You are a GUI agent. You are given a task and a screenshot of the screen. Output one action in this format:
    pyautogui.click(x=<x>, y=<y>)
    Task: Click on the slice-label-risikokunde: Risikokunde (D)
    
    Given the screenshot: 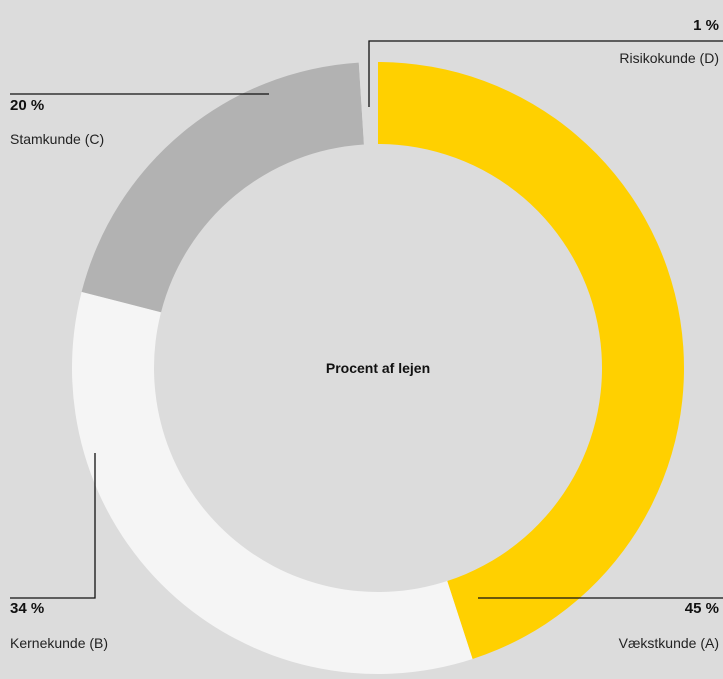 What is the action you would take?
    pyautogui.click(x=669, y=58)
    